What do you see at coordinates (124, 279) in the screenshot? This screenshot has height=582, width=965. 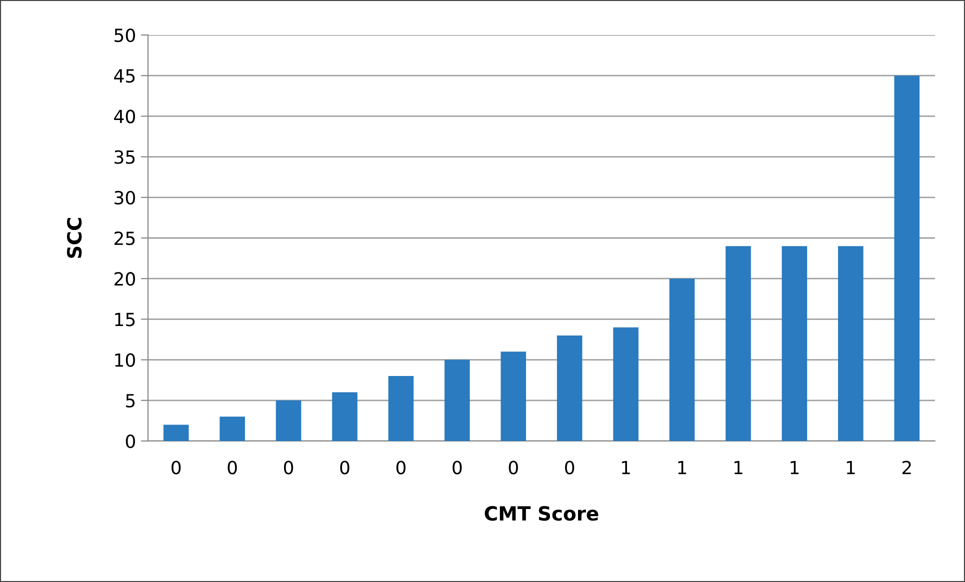 I see `y-tick-label: 20` at bounding box center [124, 279].